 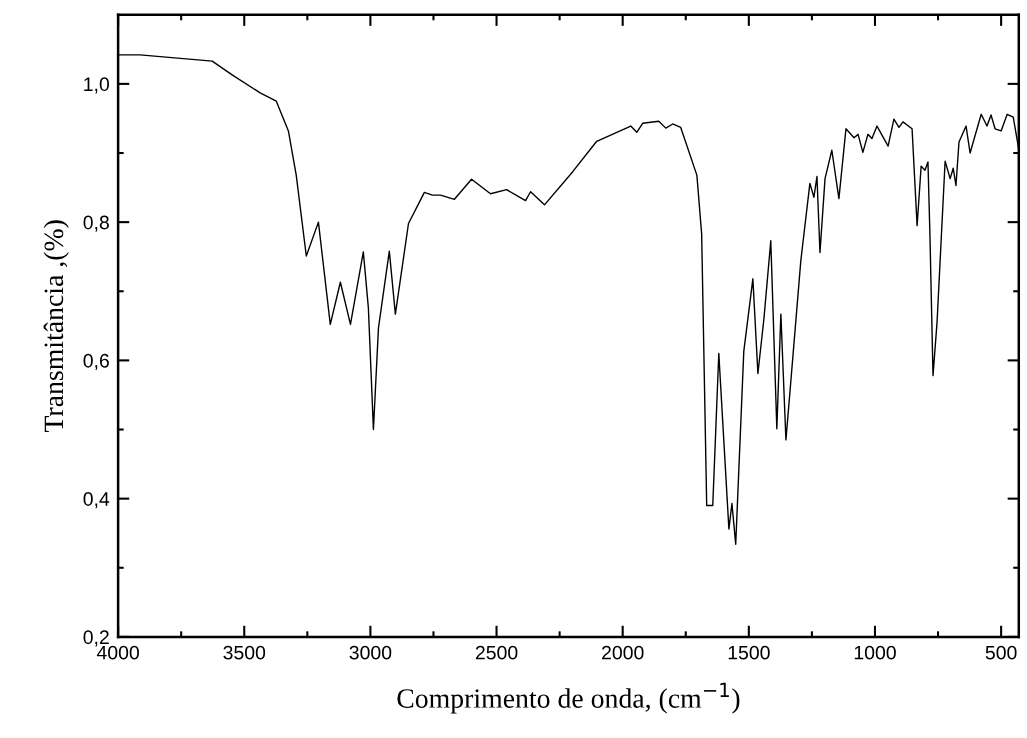 What do you see at coordinates (96, 361) in the screenshot?
I see `y-tick-label: 0,6` at bounding box center [96, 361].